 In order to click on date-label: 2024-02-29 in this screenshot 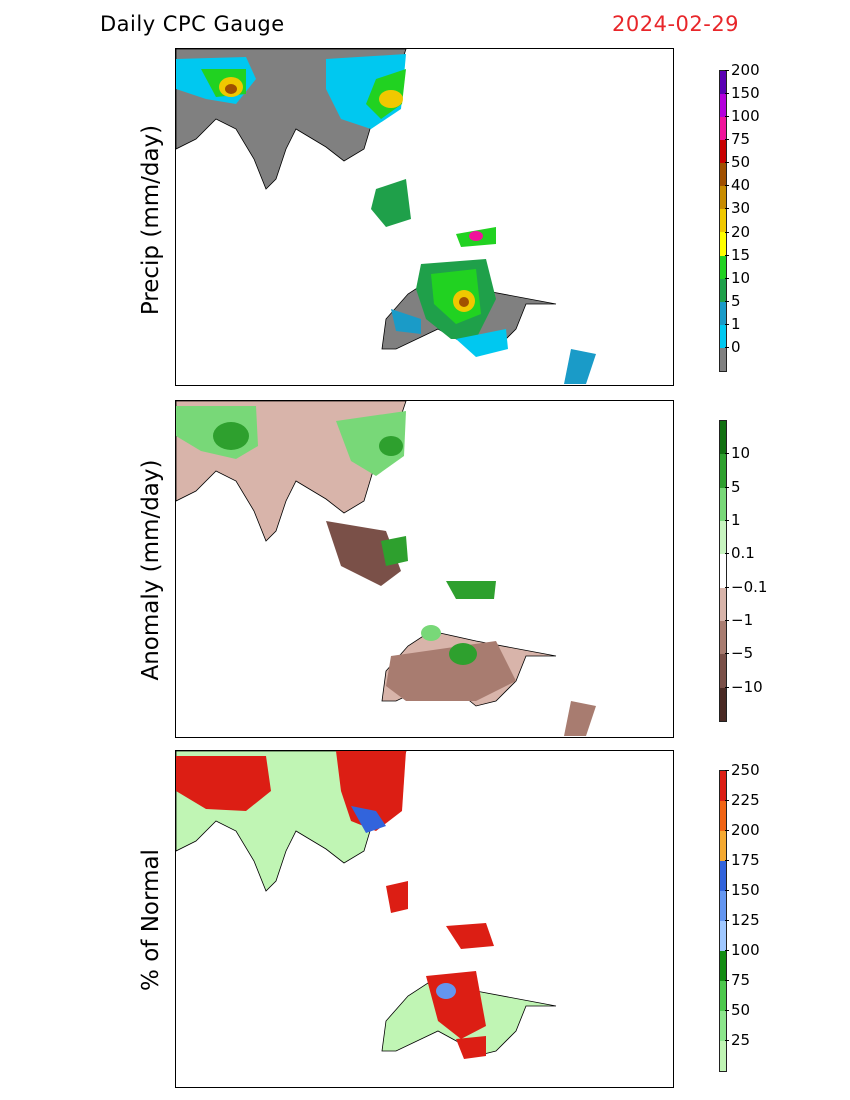, I will do `click(676, 24)`.